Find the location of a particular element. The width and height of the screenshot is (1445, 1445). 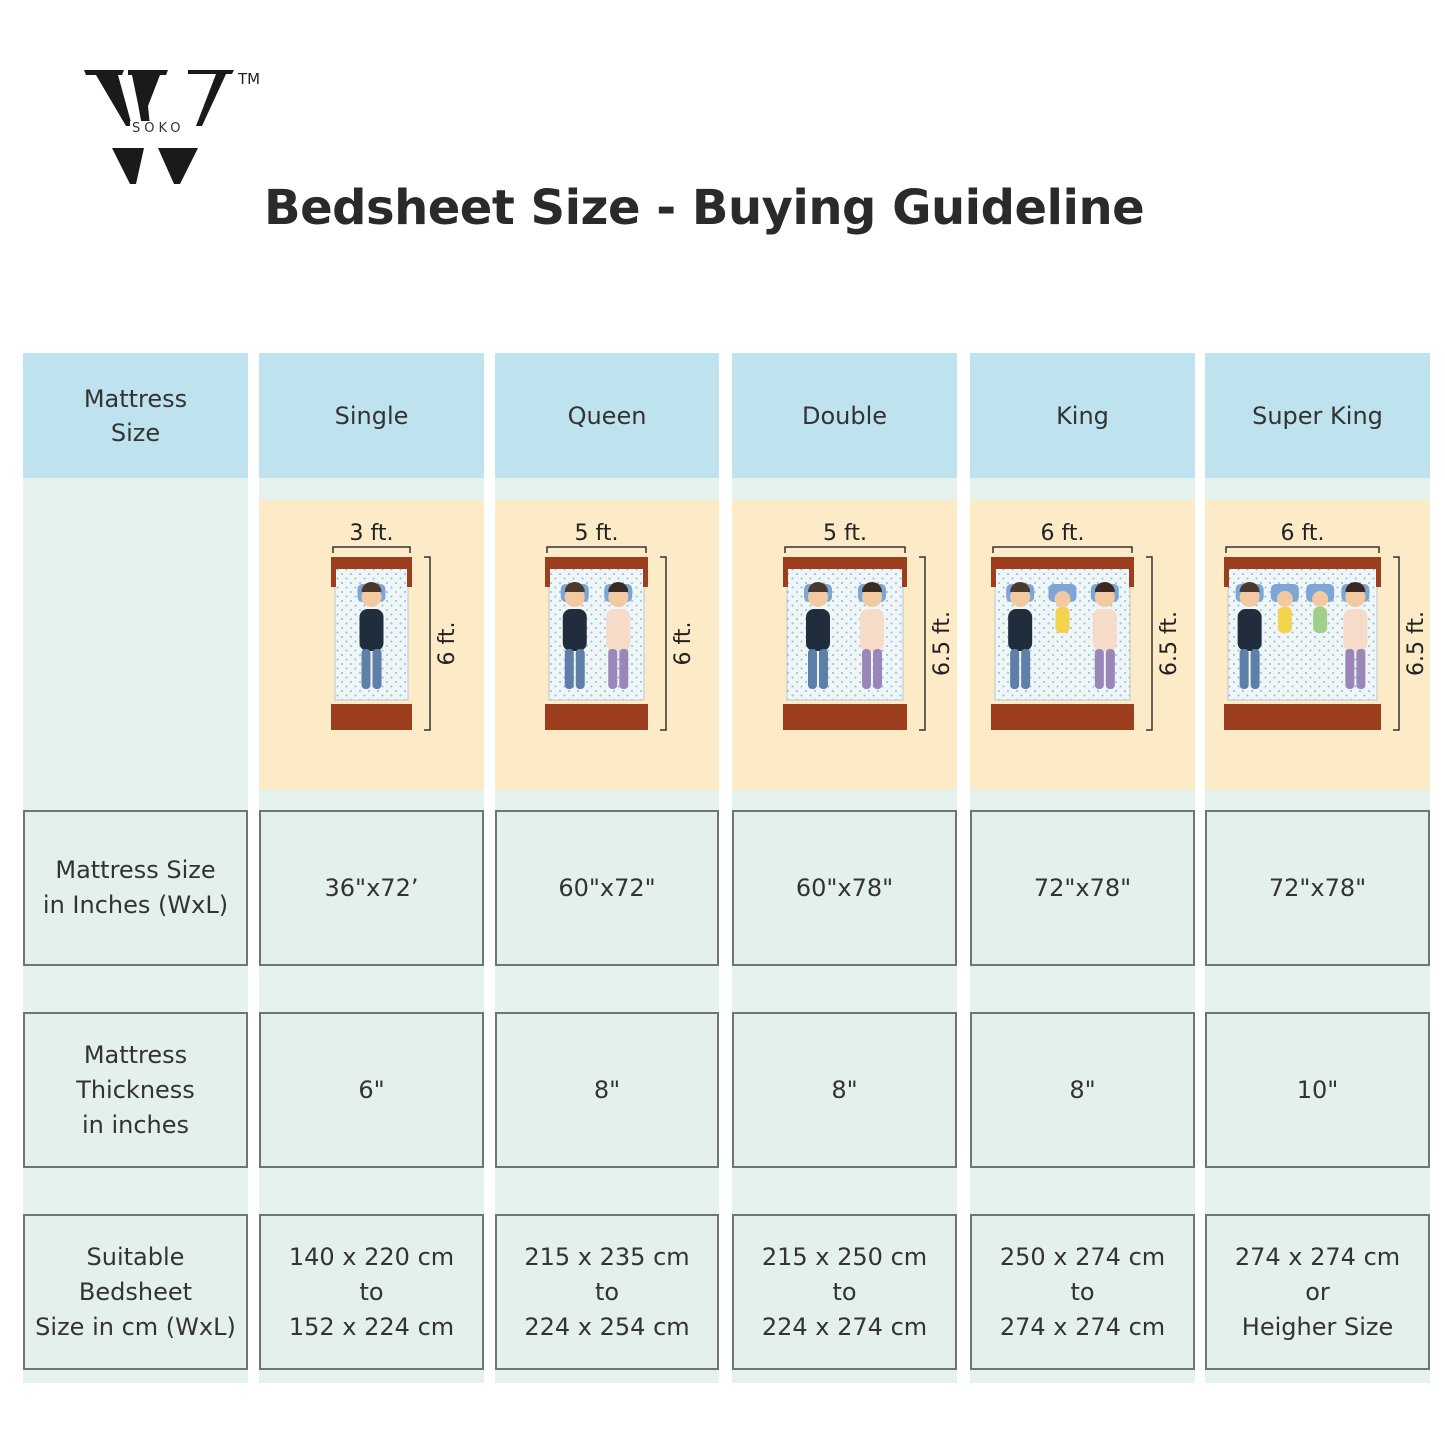

trademark: TM is located at coordinates (249, 79).